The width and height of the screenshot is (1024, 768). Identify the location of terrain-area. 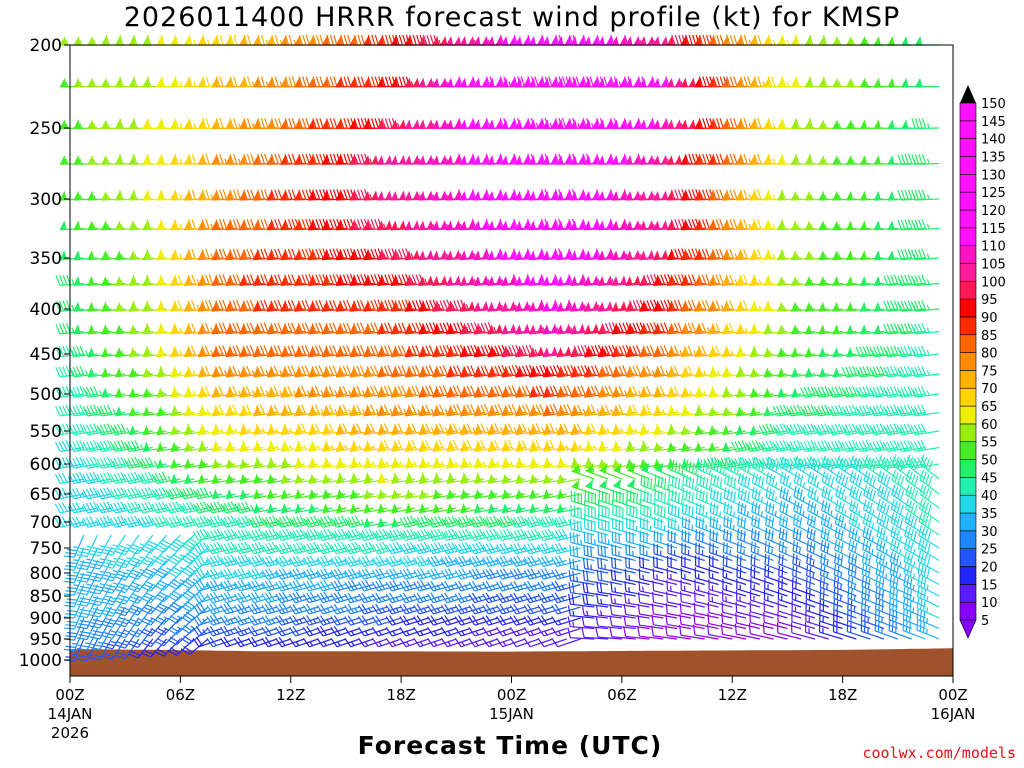
(511, 662).